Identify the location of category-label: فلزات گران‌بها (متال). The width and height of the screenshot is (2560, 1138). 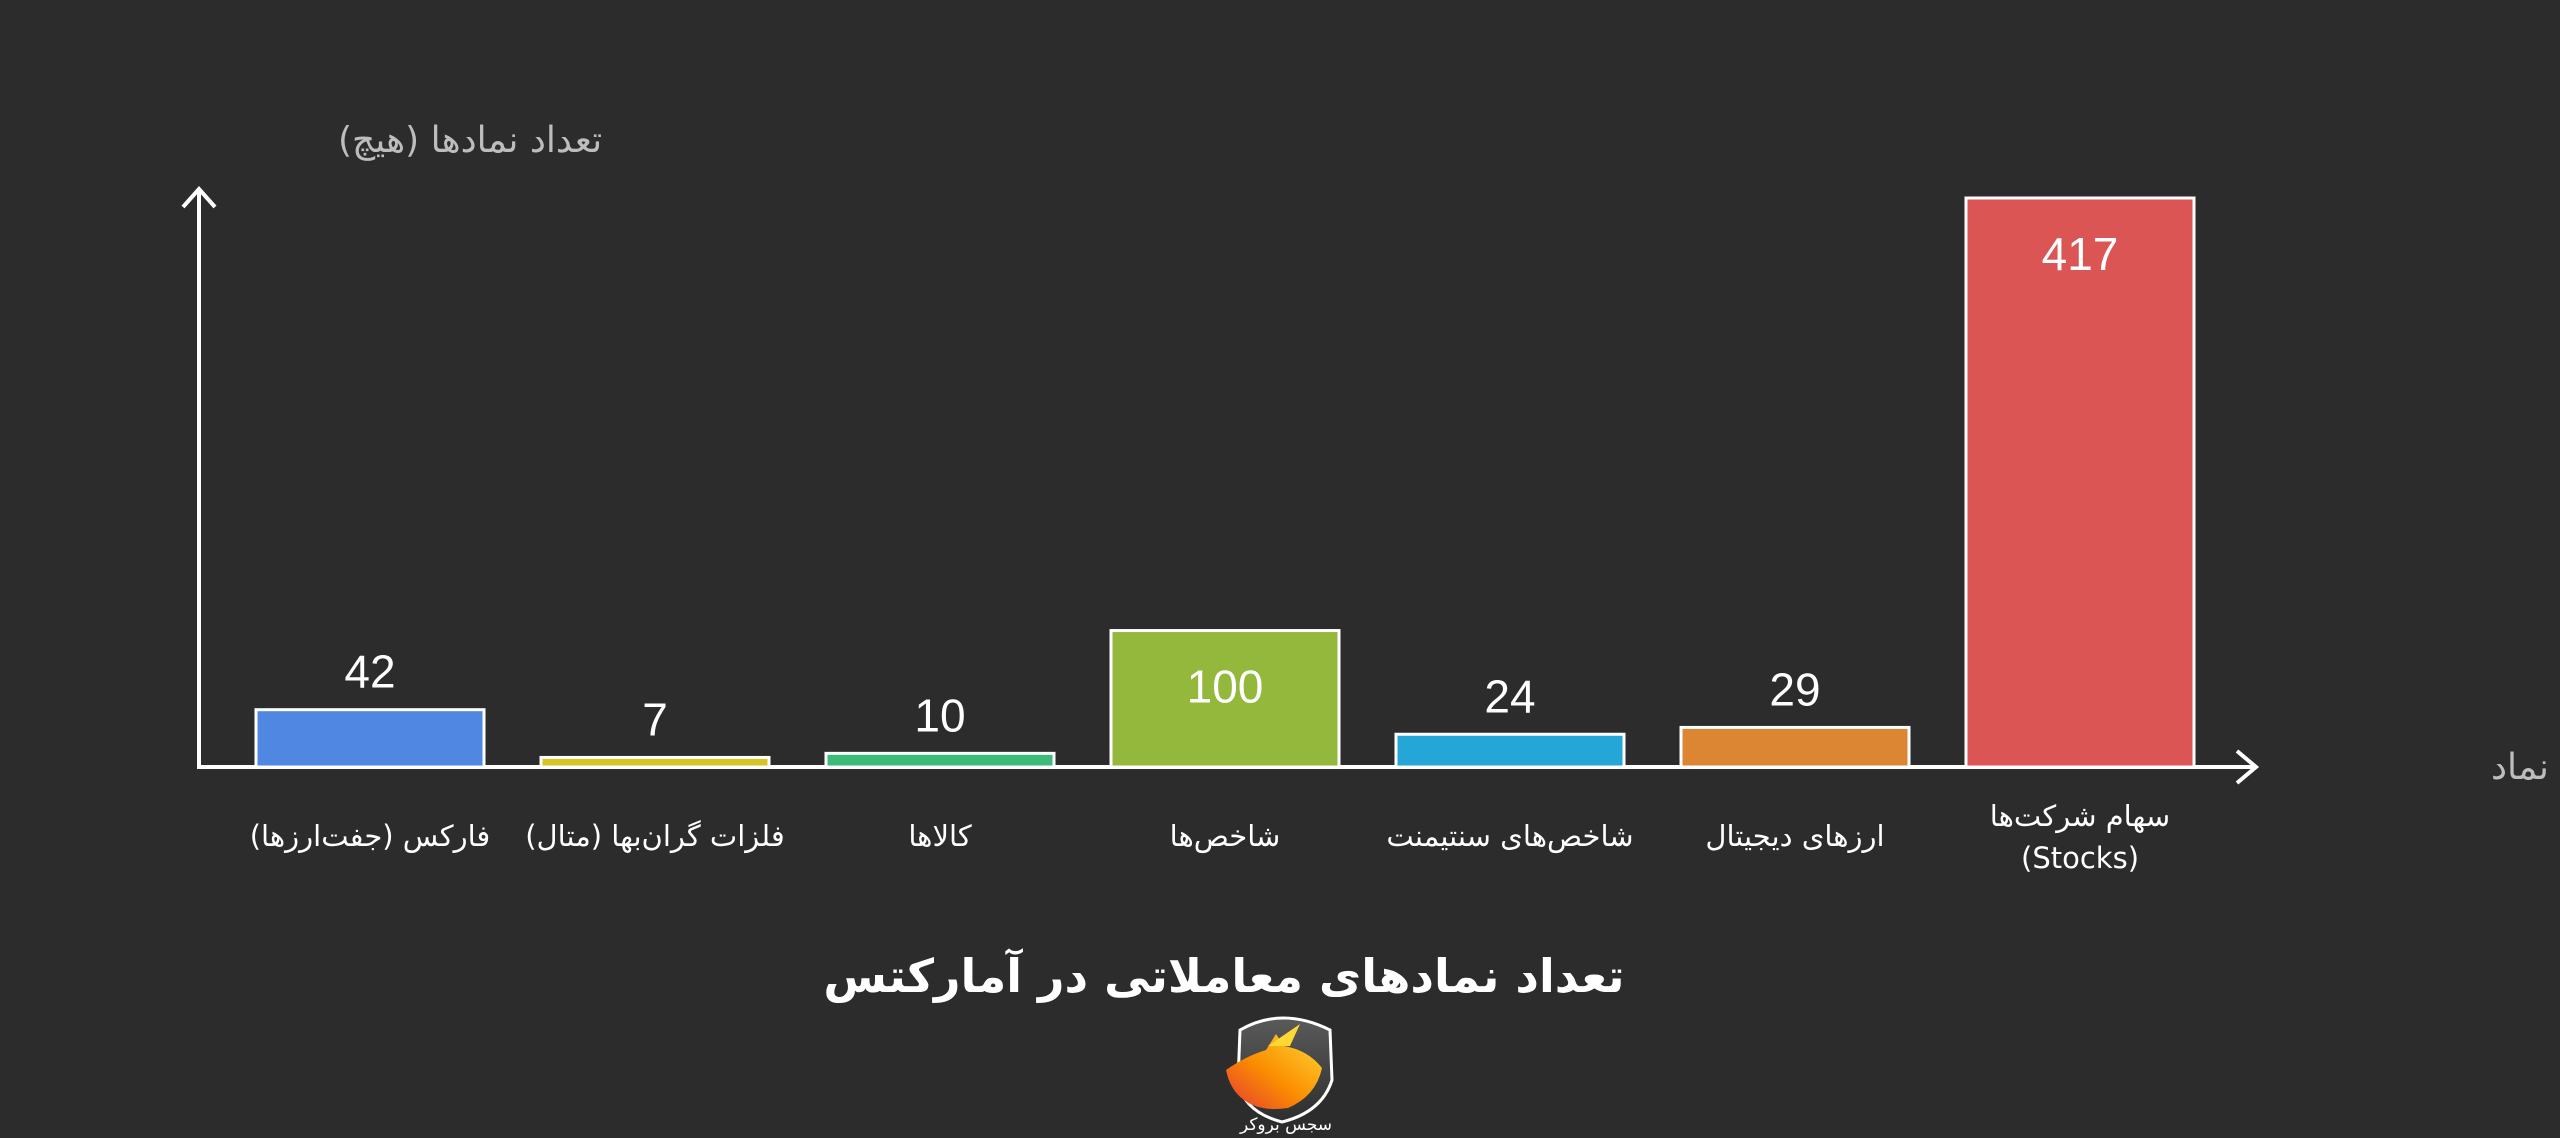
(655, 836).